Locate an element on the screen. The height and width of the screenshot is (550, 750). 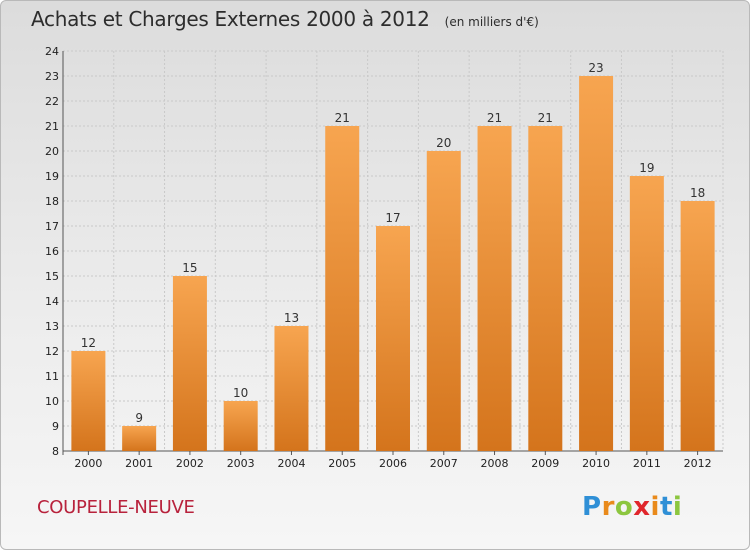
y-tick-label: 21 is located at coordinates (52, 126).